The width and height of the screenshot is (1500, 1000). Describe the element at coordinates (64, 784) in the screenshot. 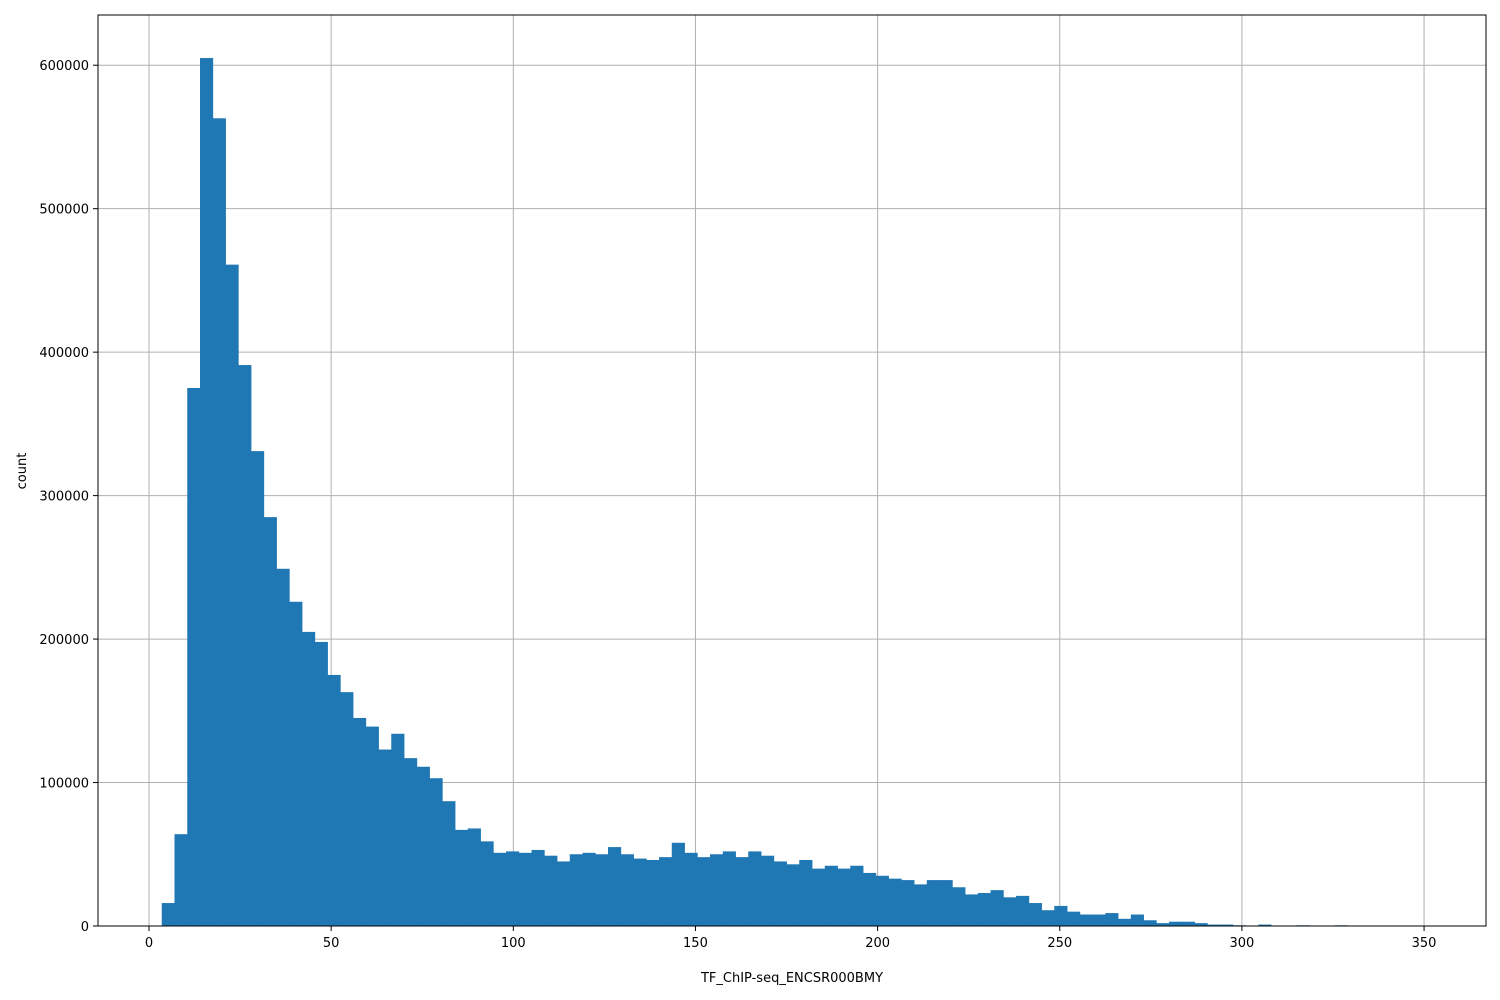

I see `y-tick-label: 100000` at that location.